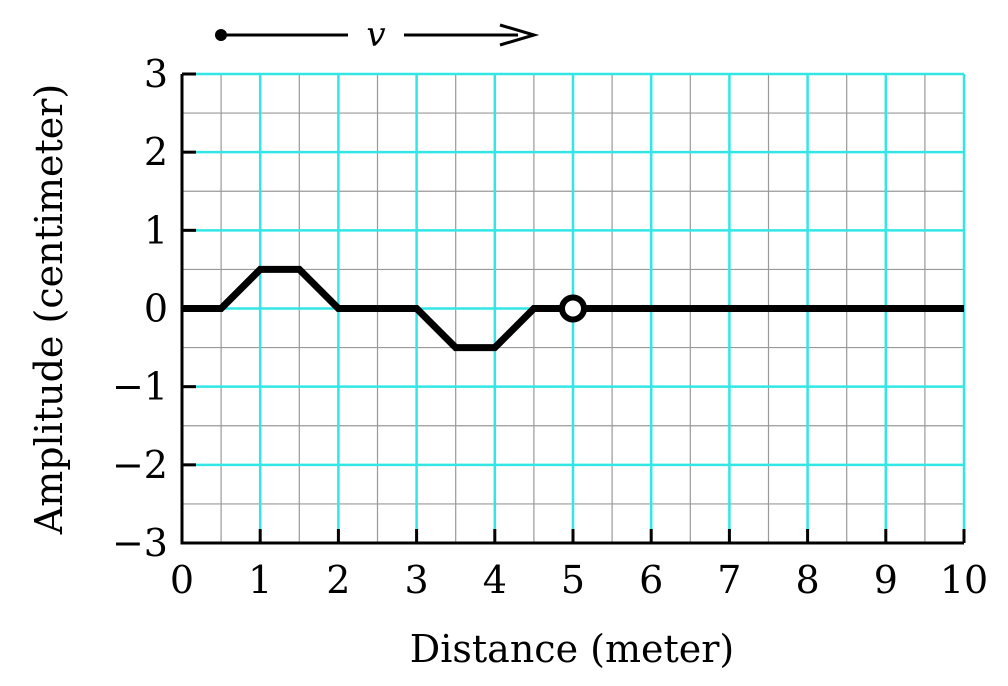 The height and width of the screenshot is (686, 1008). Describe the element at coordinates (140, 543) in the screenshot. I see `y-tick-label: −3` at that location.